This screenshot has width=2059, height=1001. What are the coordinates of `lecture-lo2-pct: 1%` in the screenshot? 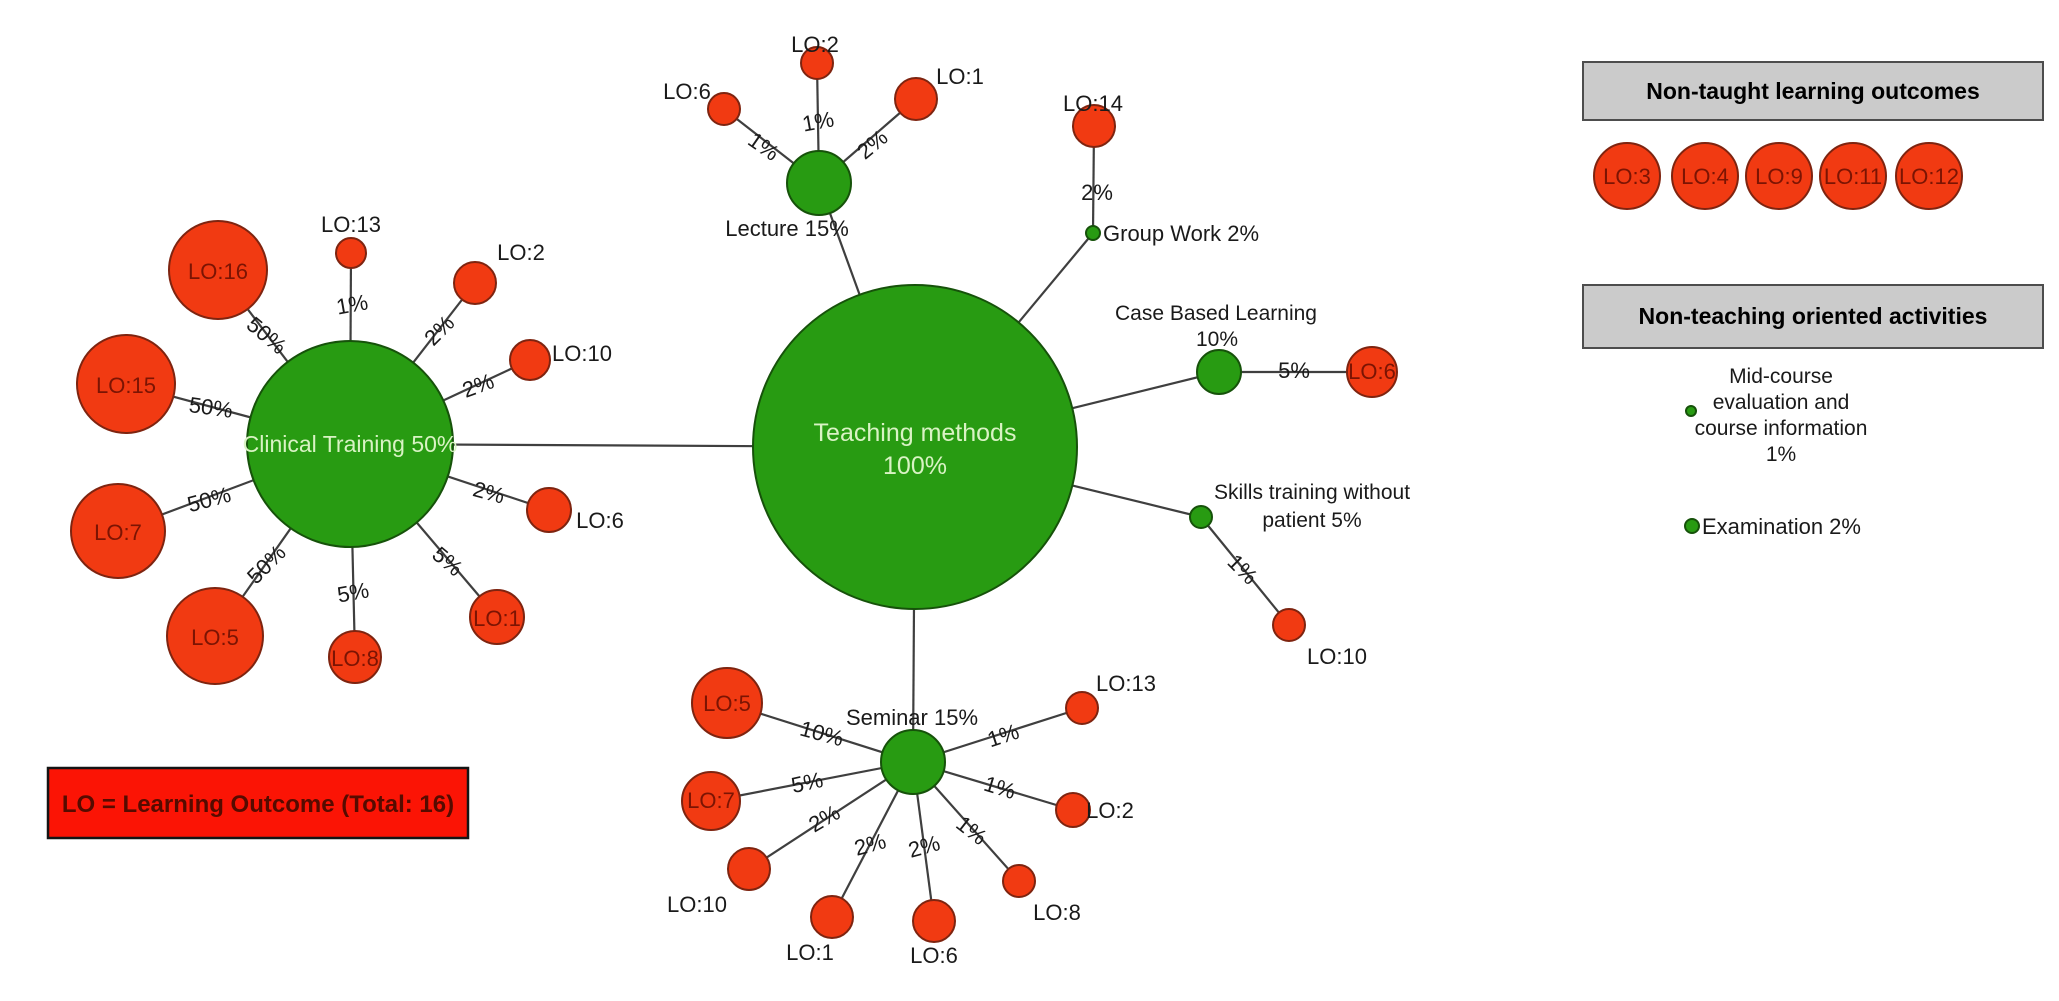 It's located at (818, 121).